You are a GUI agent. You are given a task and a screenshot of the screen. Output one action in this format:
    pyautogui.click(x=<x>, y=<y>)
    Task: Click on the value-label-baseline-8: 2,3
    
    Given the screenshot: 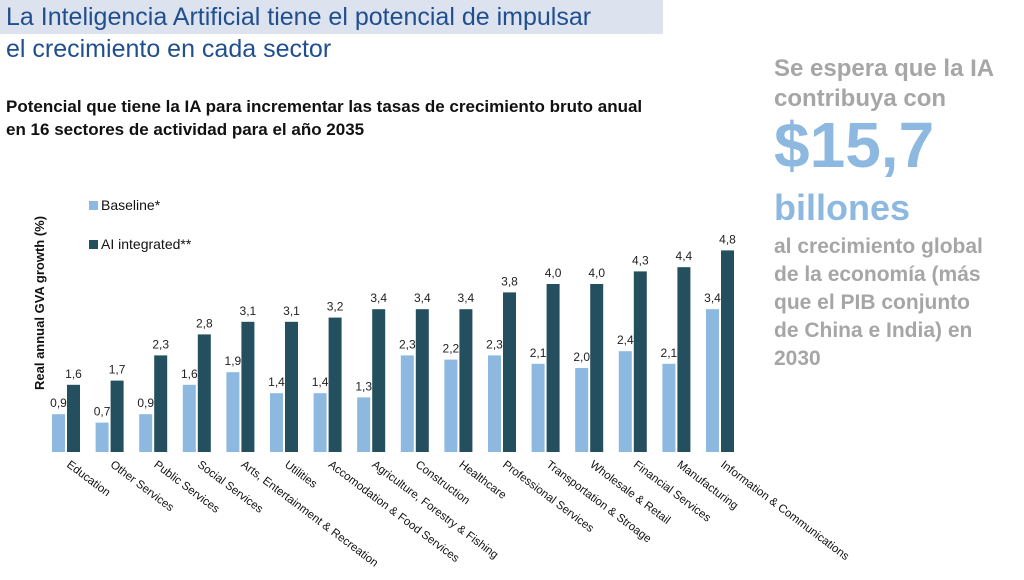 What is the action you would take?
    pyautogui.click(x=407, y=344)
    